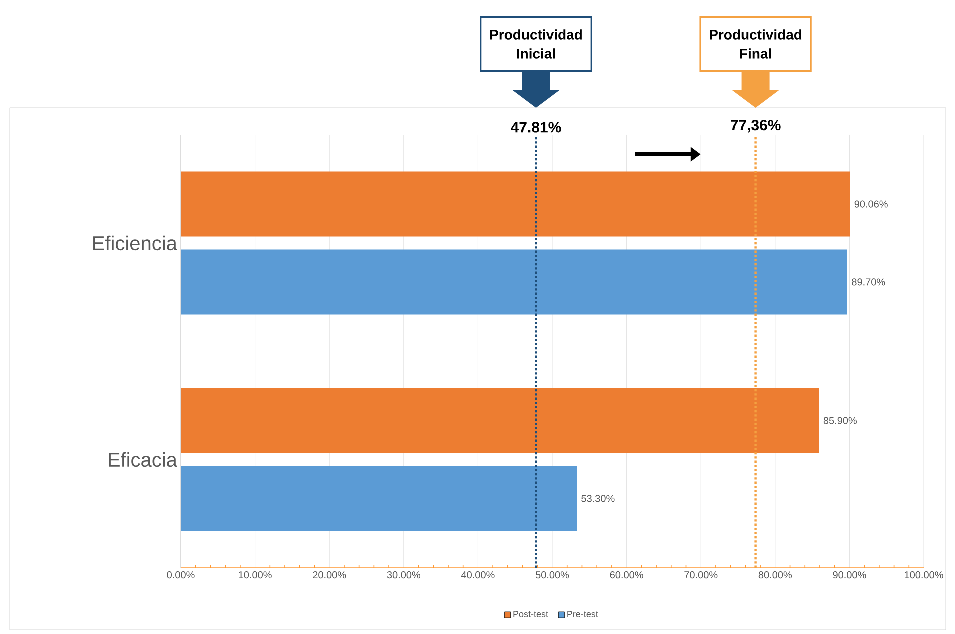 The width and height of the screenshot is (955, 634). Describe the element at coordinates (478, 575) in the screenshot. I see `x-tick-label: 40.00%` at that location.